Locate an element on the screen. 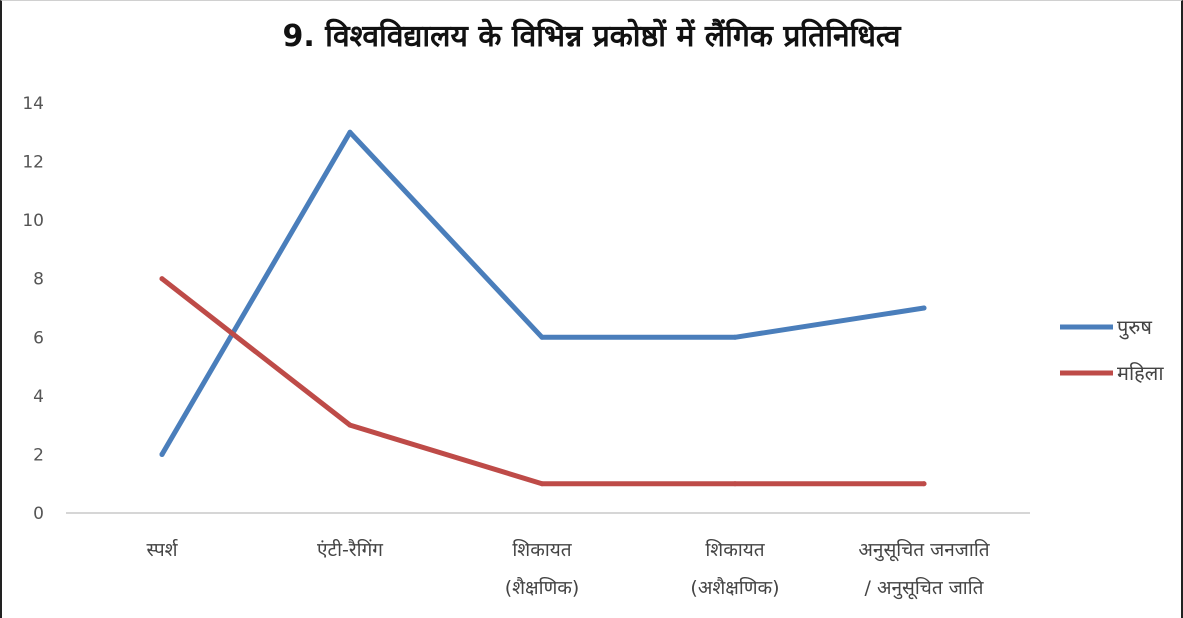 The image size is (1183, 618). legend-label: पुरुष is located at coordinates (1134, 327).